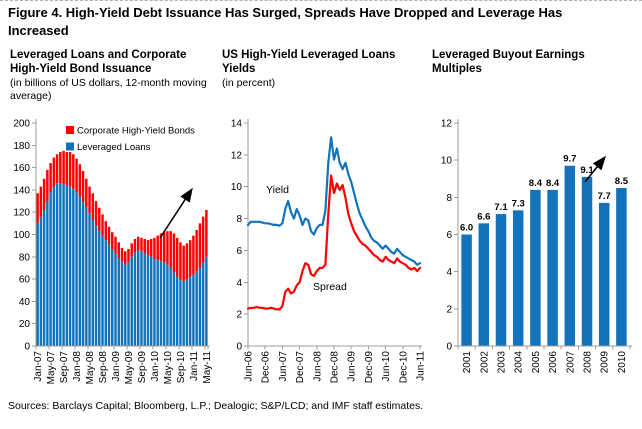  What do you see at coordinates (90, 368) in the screenshot?
I see `svg-text: May-08` at bounding box center [90, 368].